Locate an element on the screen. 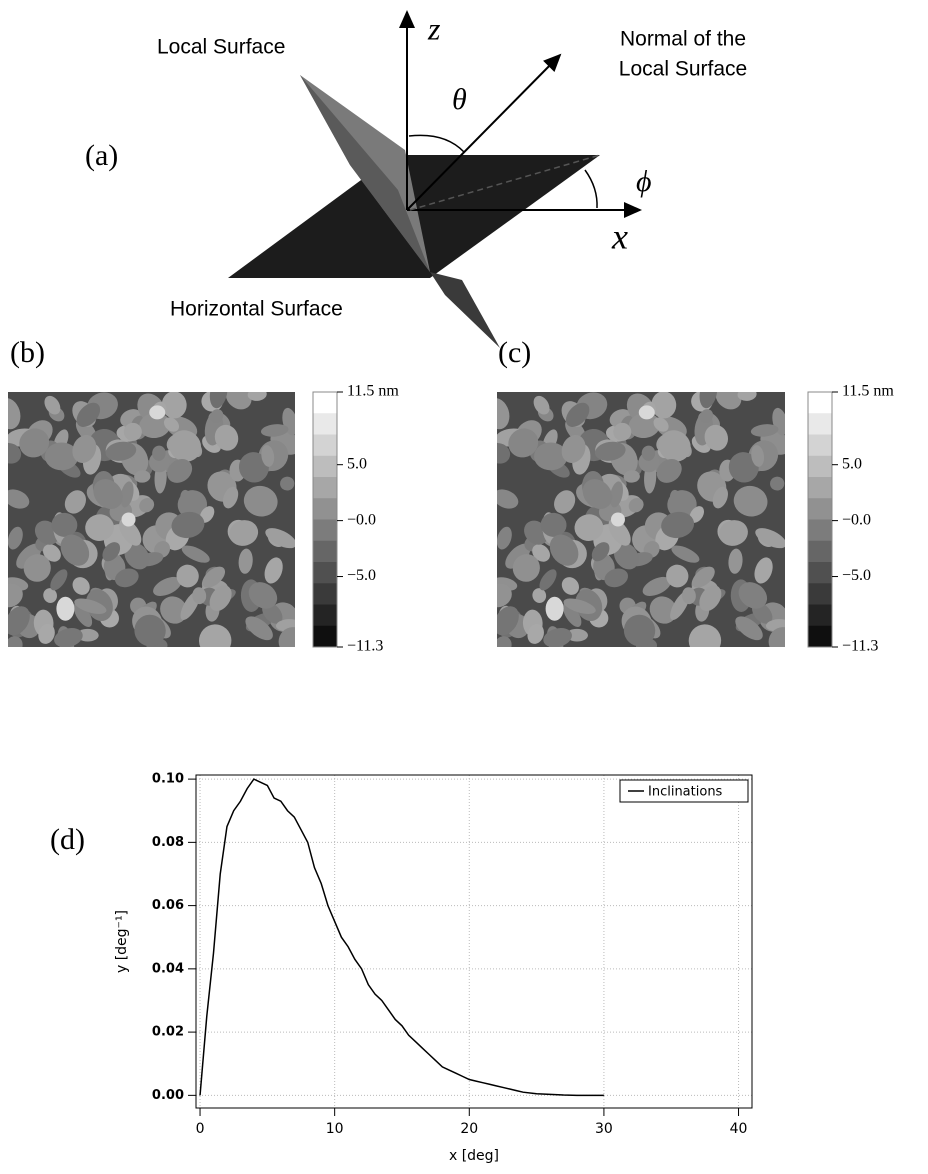  afm-image: 11.5 nm 5.0 −0.0 −5.0 −11.3 is located at coordinates (203, 519).